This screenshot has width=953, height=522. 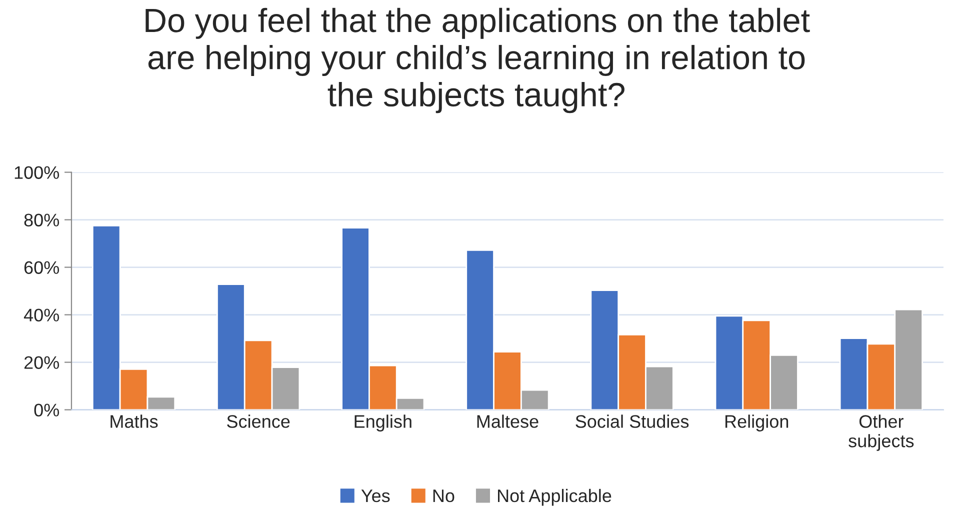 I want to click on legend-label: No, so click(x=443, y=496).